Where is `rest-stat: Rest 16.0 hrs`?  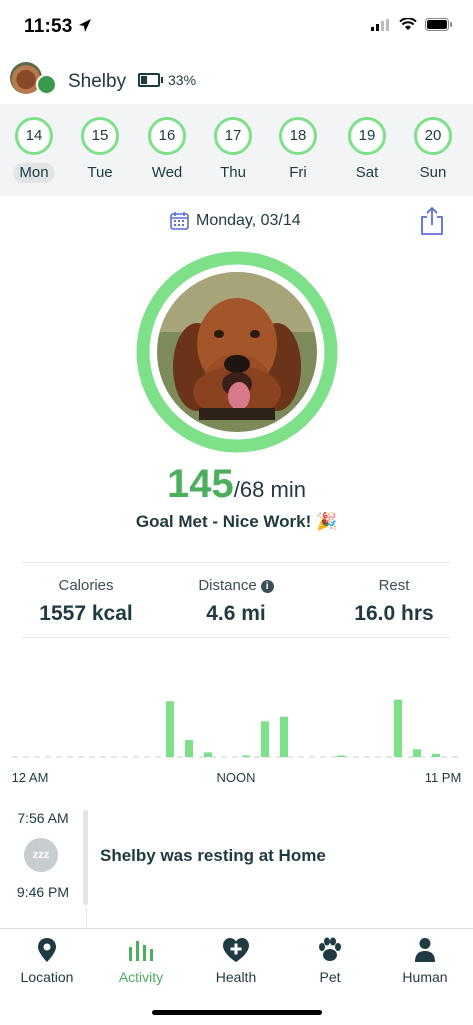
rest-stat: Rest 16.0 hrs is located at coordinates (394, 601).